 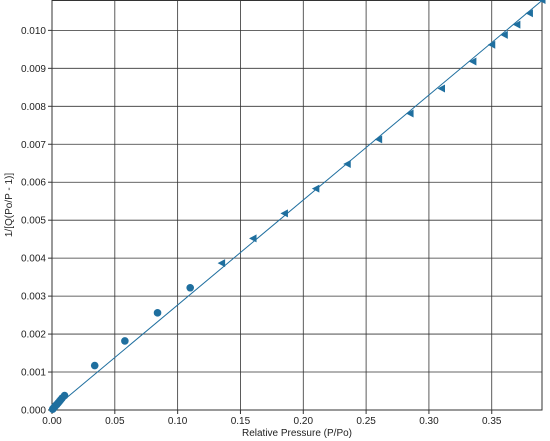 What do you see at coordinates (429, 421) in the screenshot?
I see `x-tick-label: 0.30` at bounding box center [429, 421].